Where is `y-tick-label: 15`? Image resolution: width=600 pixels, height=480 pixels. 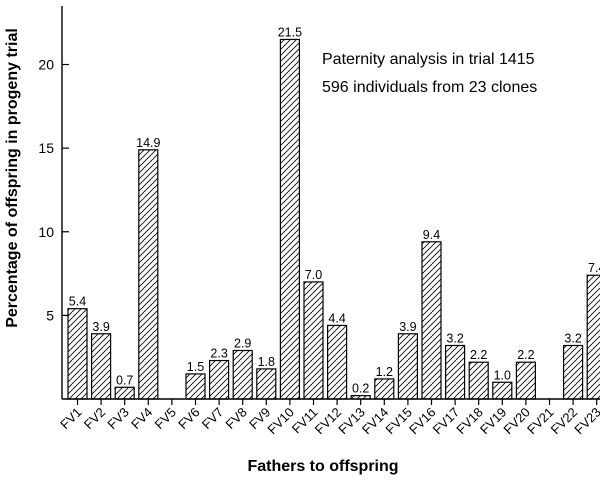
y-tick-label: 15 is located at coordinates (46, 148).